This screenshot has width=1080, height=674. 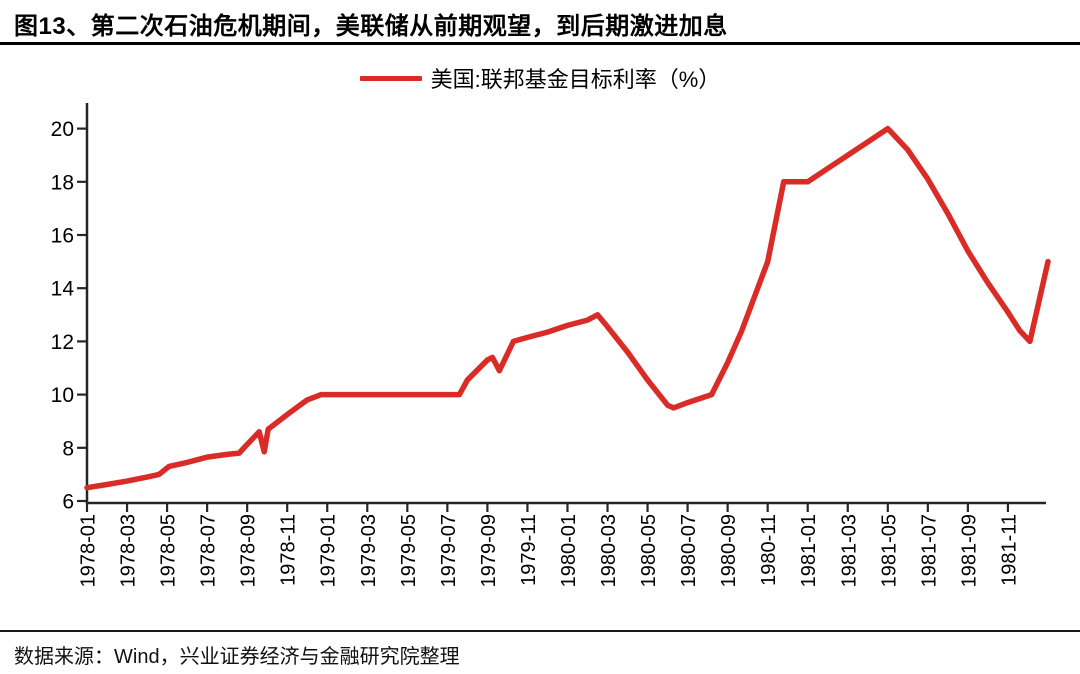 What do you see at coordinates (929, 550) in the screenshot?
I see `x-tick-label: 1981-07` at bounding box center [929, 550].